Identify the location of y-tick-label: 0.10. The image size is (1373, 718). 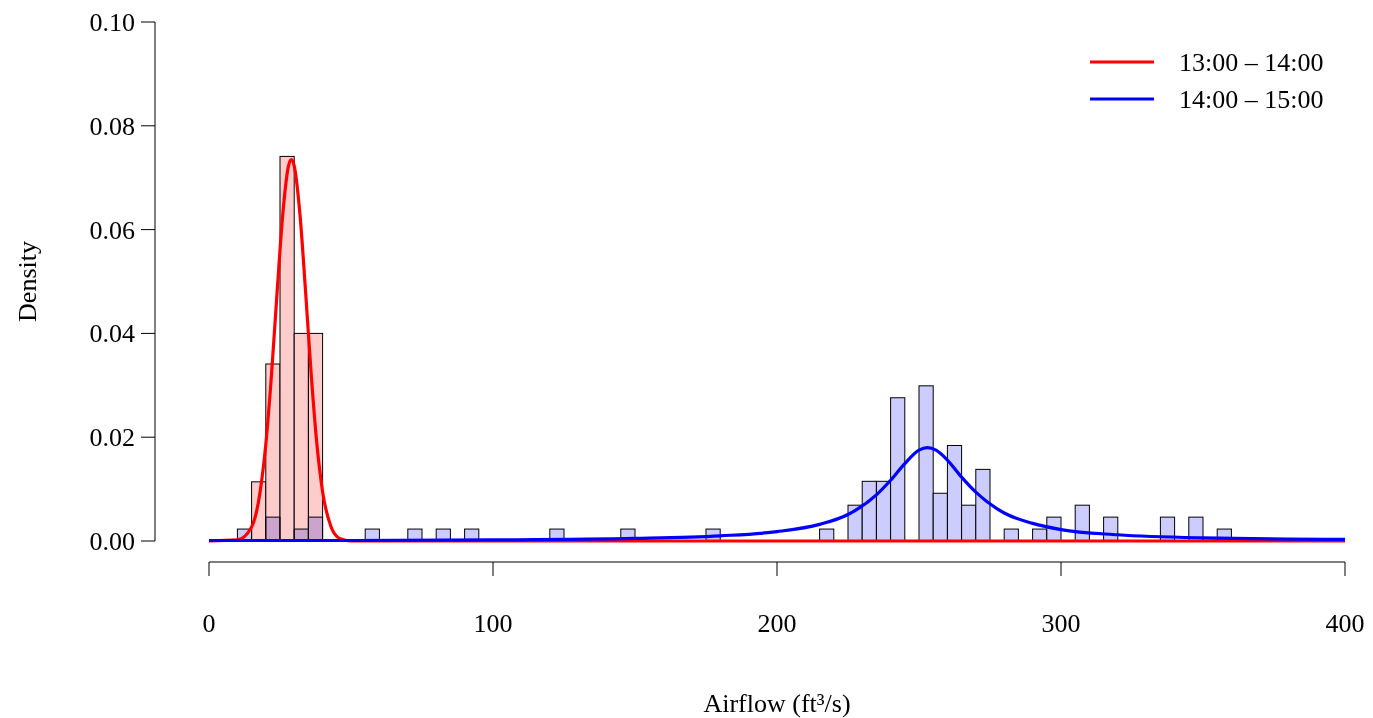
(112, 22).